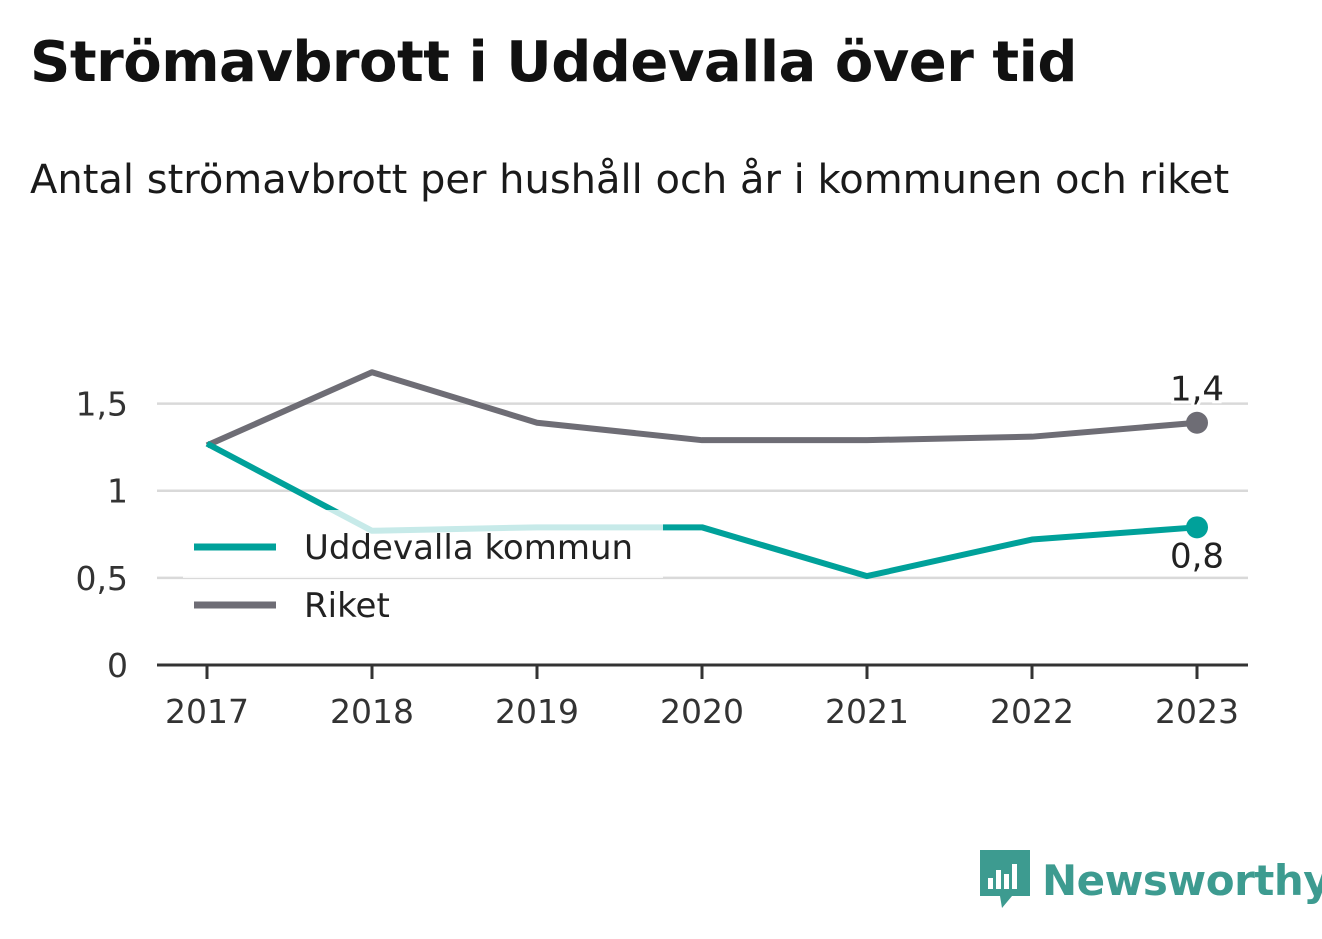 This screenshot has width=1322, height=939. I want to click on brand-logo: Newsworthy, so click(1151, 880).